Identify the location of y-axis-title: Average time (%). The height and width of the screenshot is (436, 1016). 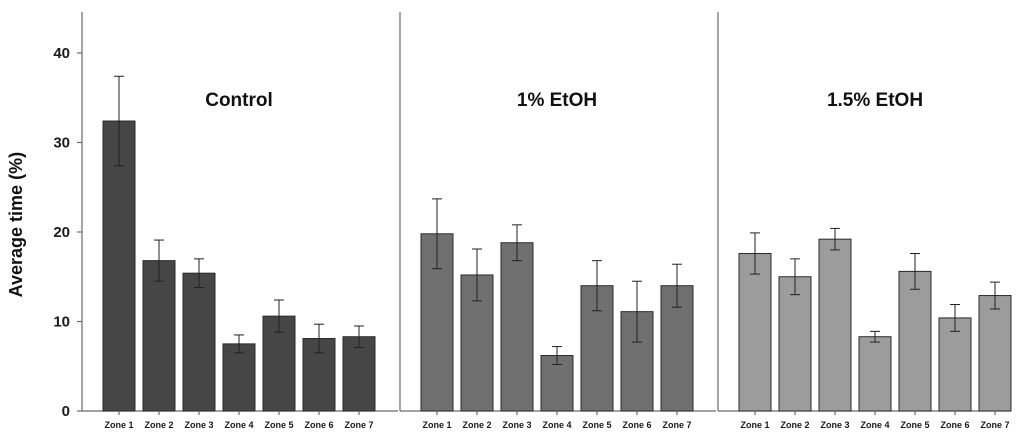
(16, 224).